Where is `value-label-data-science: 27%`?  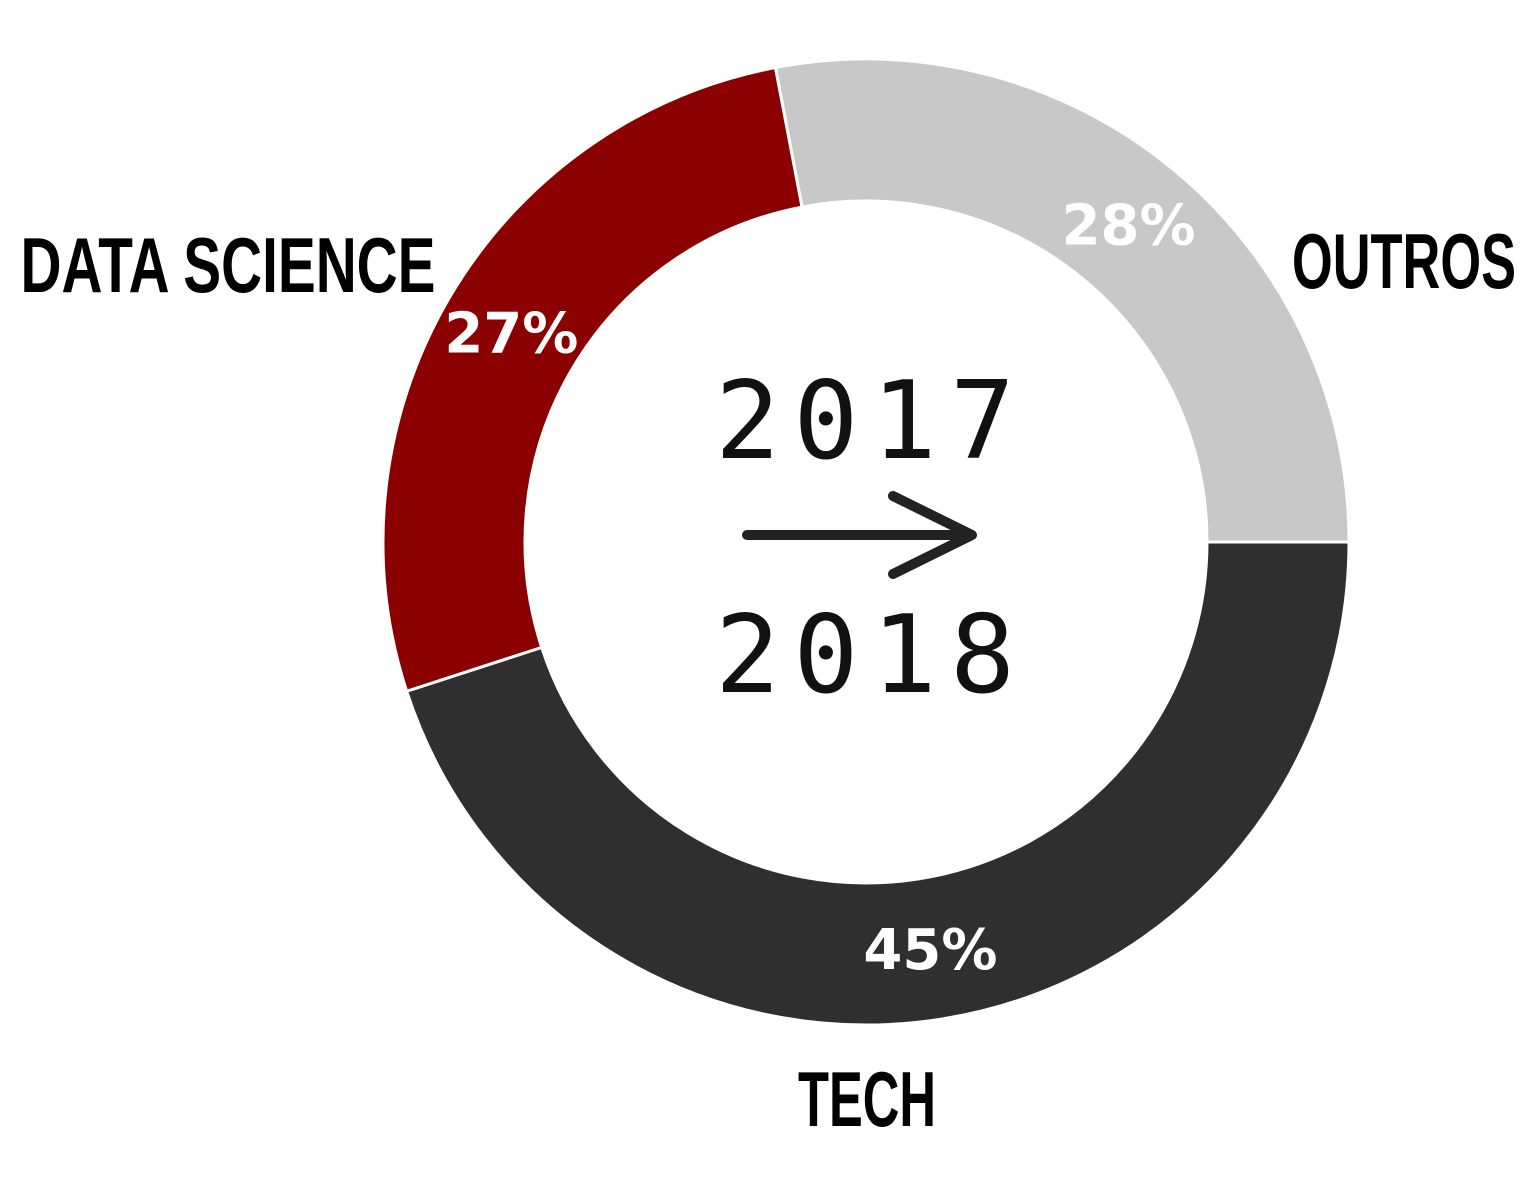
value-label-data-science: 27% is located at coordinates (511, 333).